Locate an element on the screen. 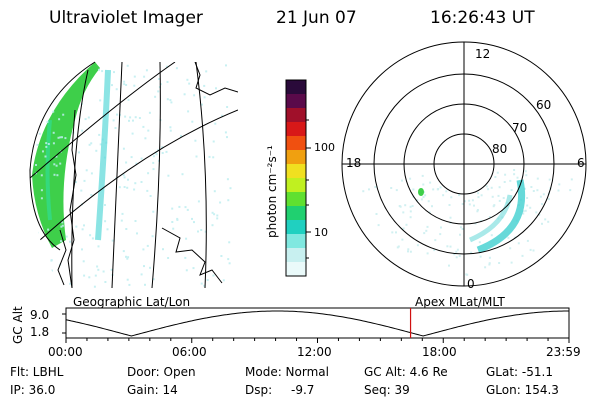 This screenshot has width=600, height=400. date-label: 21 Jun 07 is located at coordinates (316, 18).